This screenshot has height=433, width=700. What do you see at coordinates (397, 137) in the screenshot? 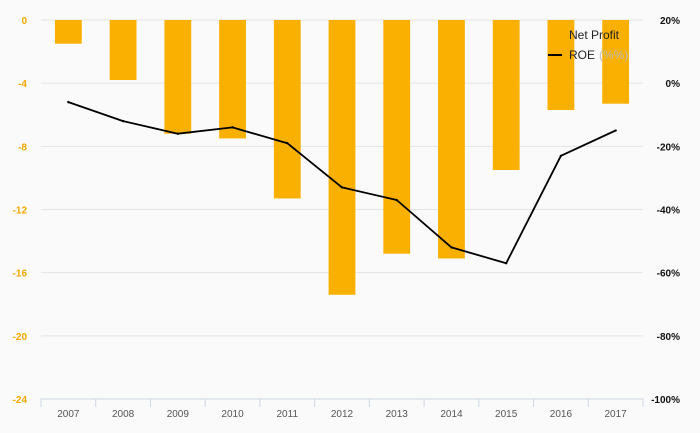
I see `bar-net-profit-2013` at bounding box center [397, 137].